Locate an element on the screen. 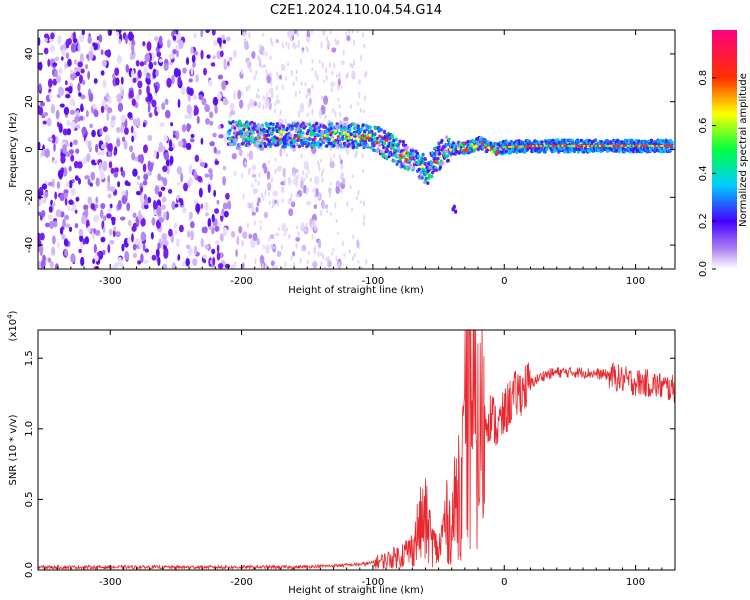 The height and width of the screenshot is (600, 750). colorbar-tick-label: 0.2 is located at coordinates (703, 221).